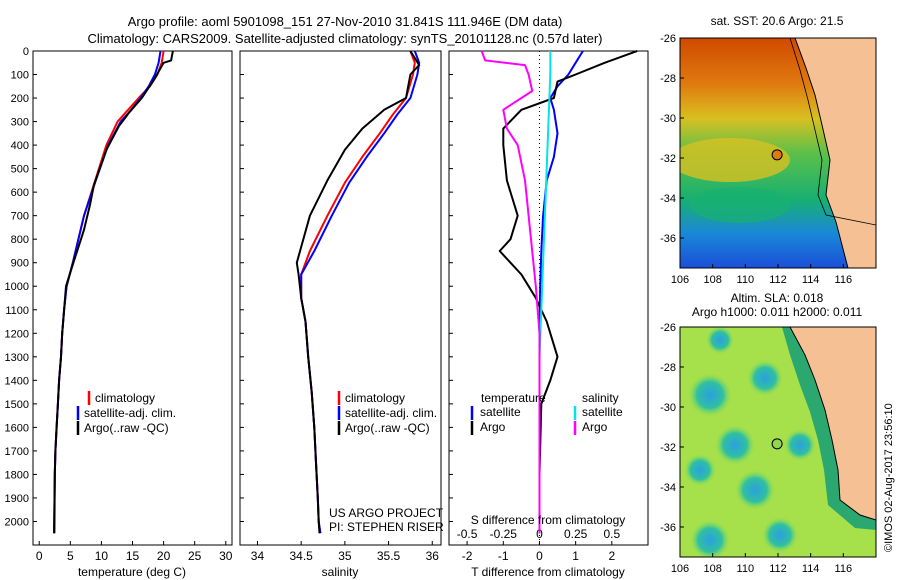 Image resolution: width=900 pixels, height=580 pixels. Describe the element at coordinates (17, 499) in the screenshot. I see `depth-tick-label: 1900` at that location.